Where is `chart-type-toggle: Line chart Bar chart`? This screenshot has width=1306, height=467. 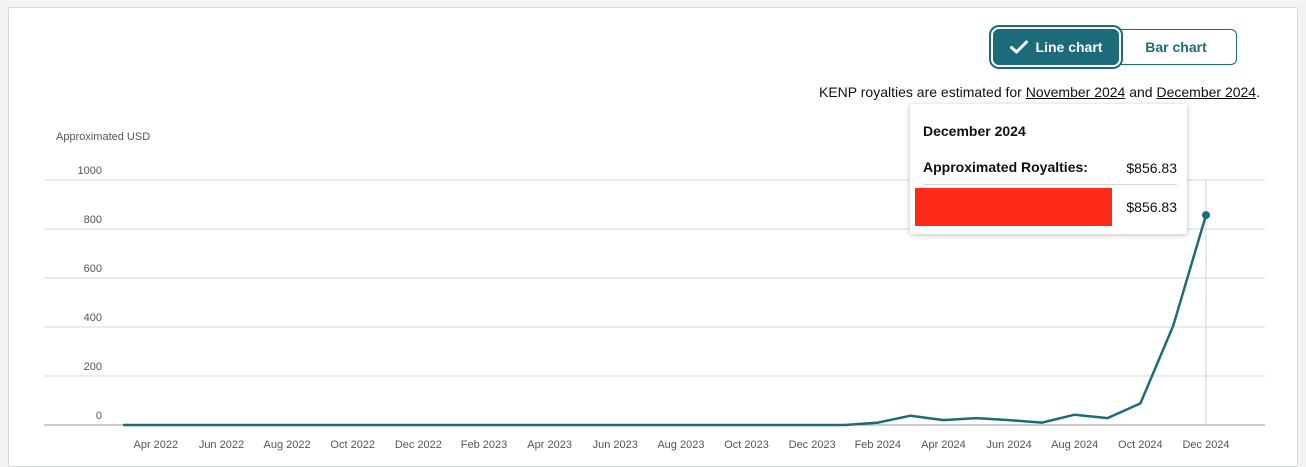 chart-type-toggle: Line chart Bar chart is located at coordinates (1115, 47).